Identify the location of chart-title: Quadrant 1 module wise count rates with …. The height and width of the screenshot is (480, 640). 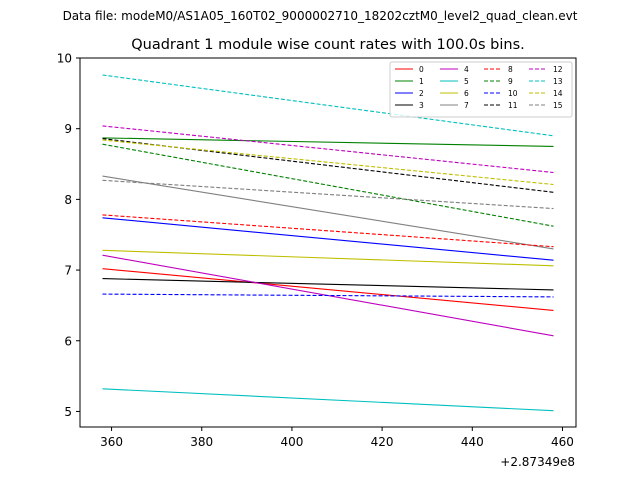
(328, 45).